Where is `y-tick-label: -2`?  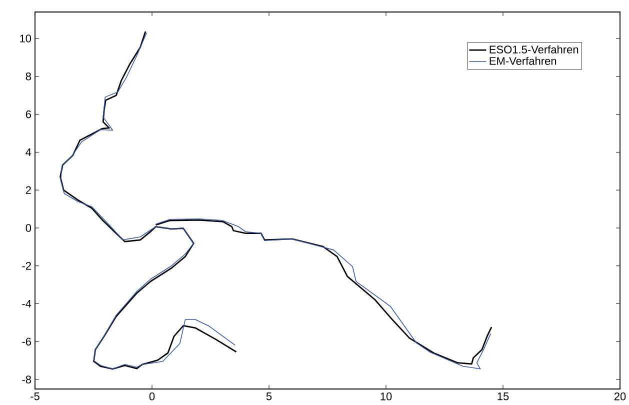
y-tick-label: -2 is located at coordinates (26, 266).